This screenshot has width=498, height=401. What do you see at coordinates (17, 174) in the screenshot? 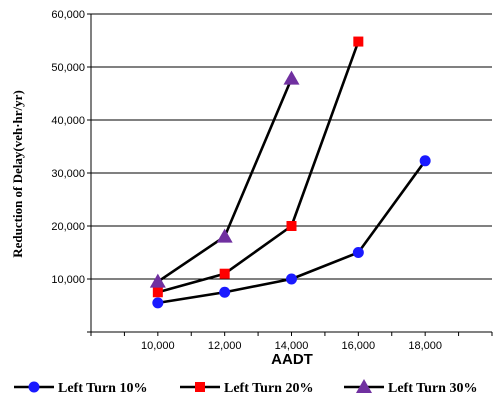
I see `y-axis-title: Reduction of Delay(veh·hr/yr)` at bounding box center [17, 174].